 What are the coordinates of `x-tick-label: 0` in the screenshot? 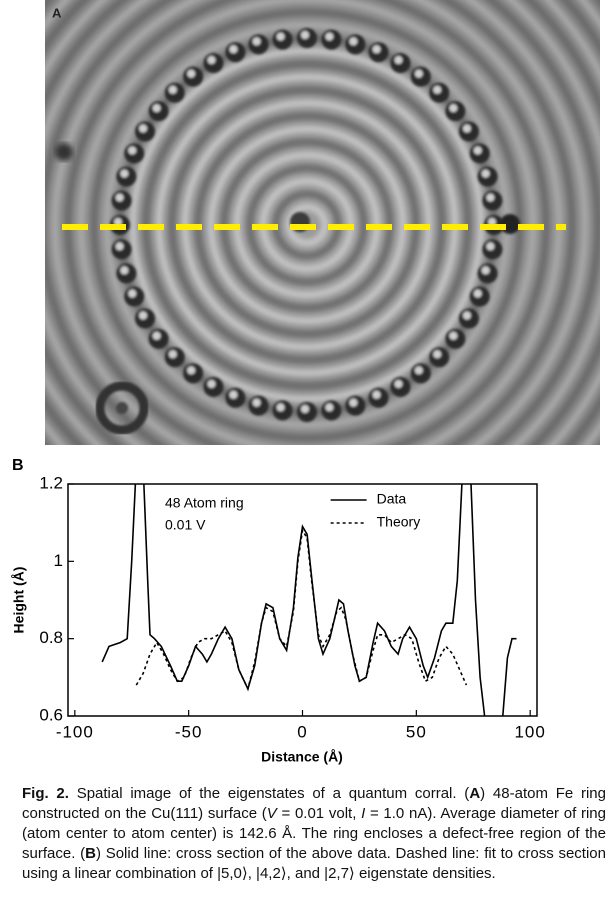 It's located at (302, 731).